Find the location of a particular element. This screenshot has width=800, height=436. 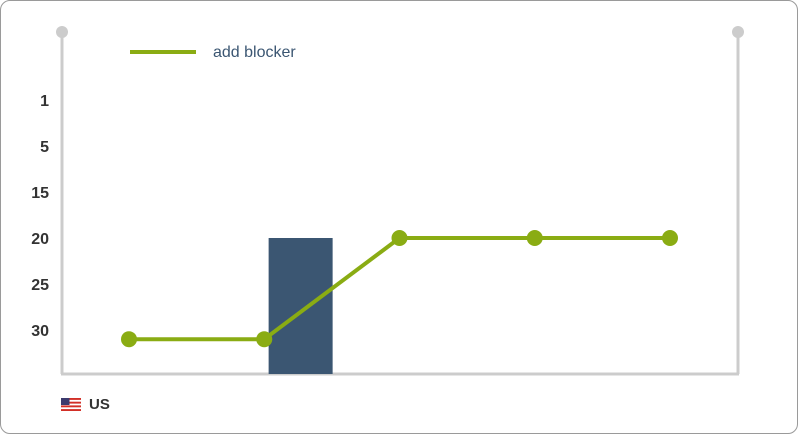

y-tick-label: 15 is located at coordinates (40, 193).